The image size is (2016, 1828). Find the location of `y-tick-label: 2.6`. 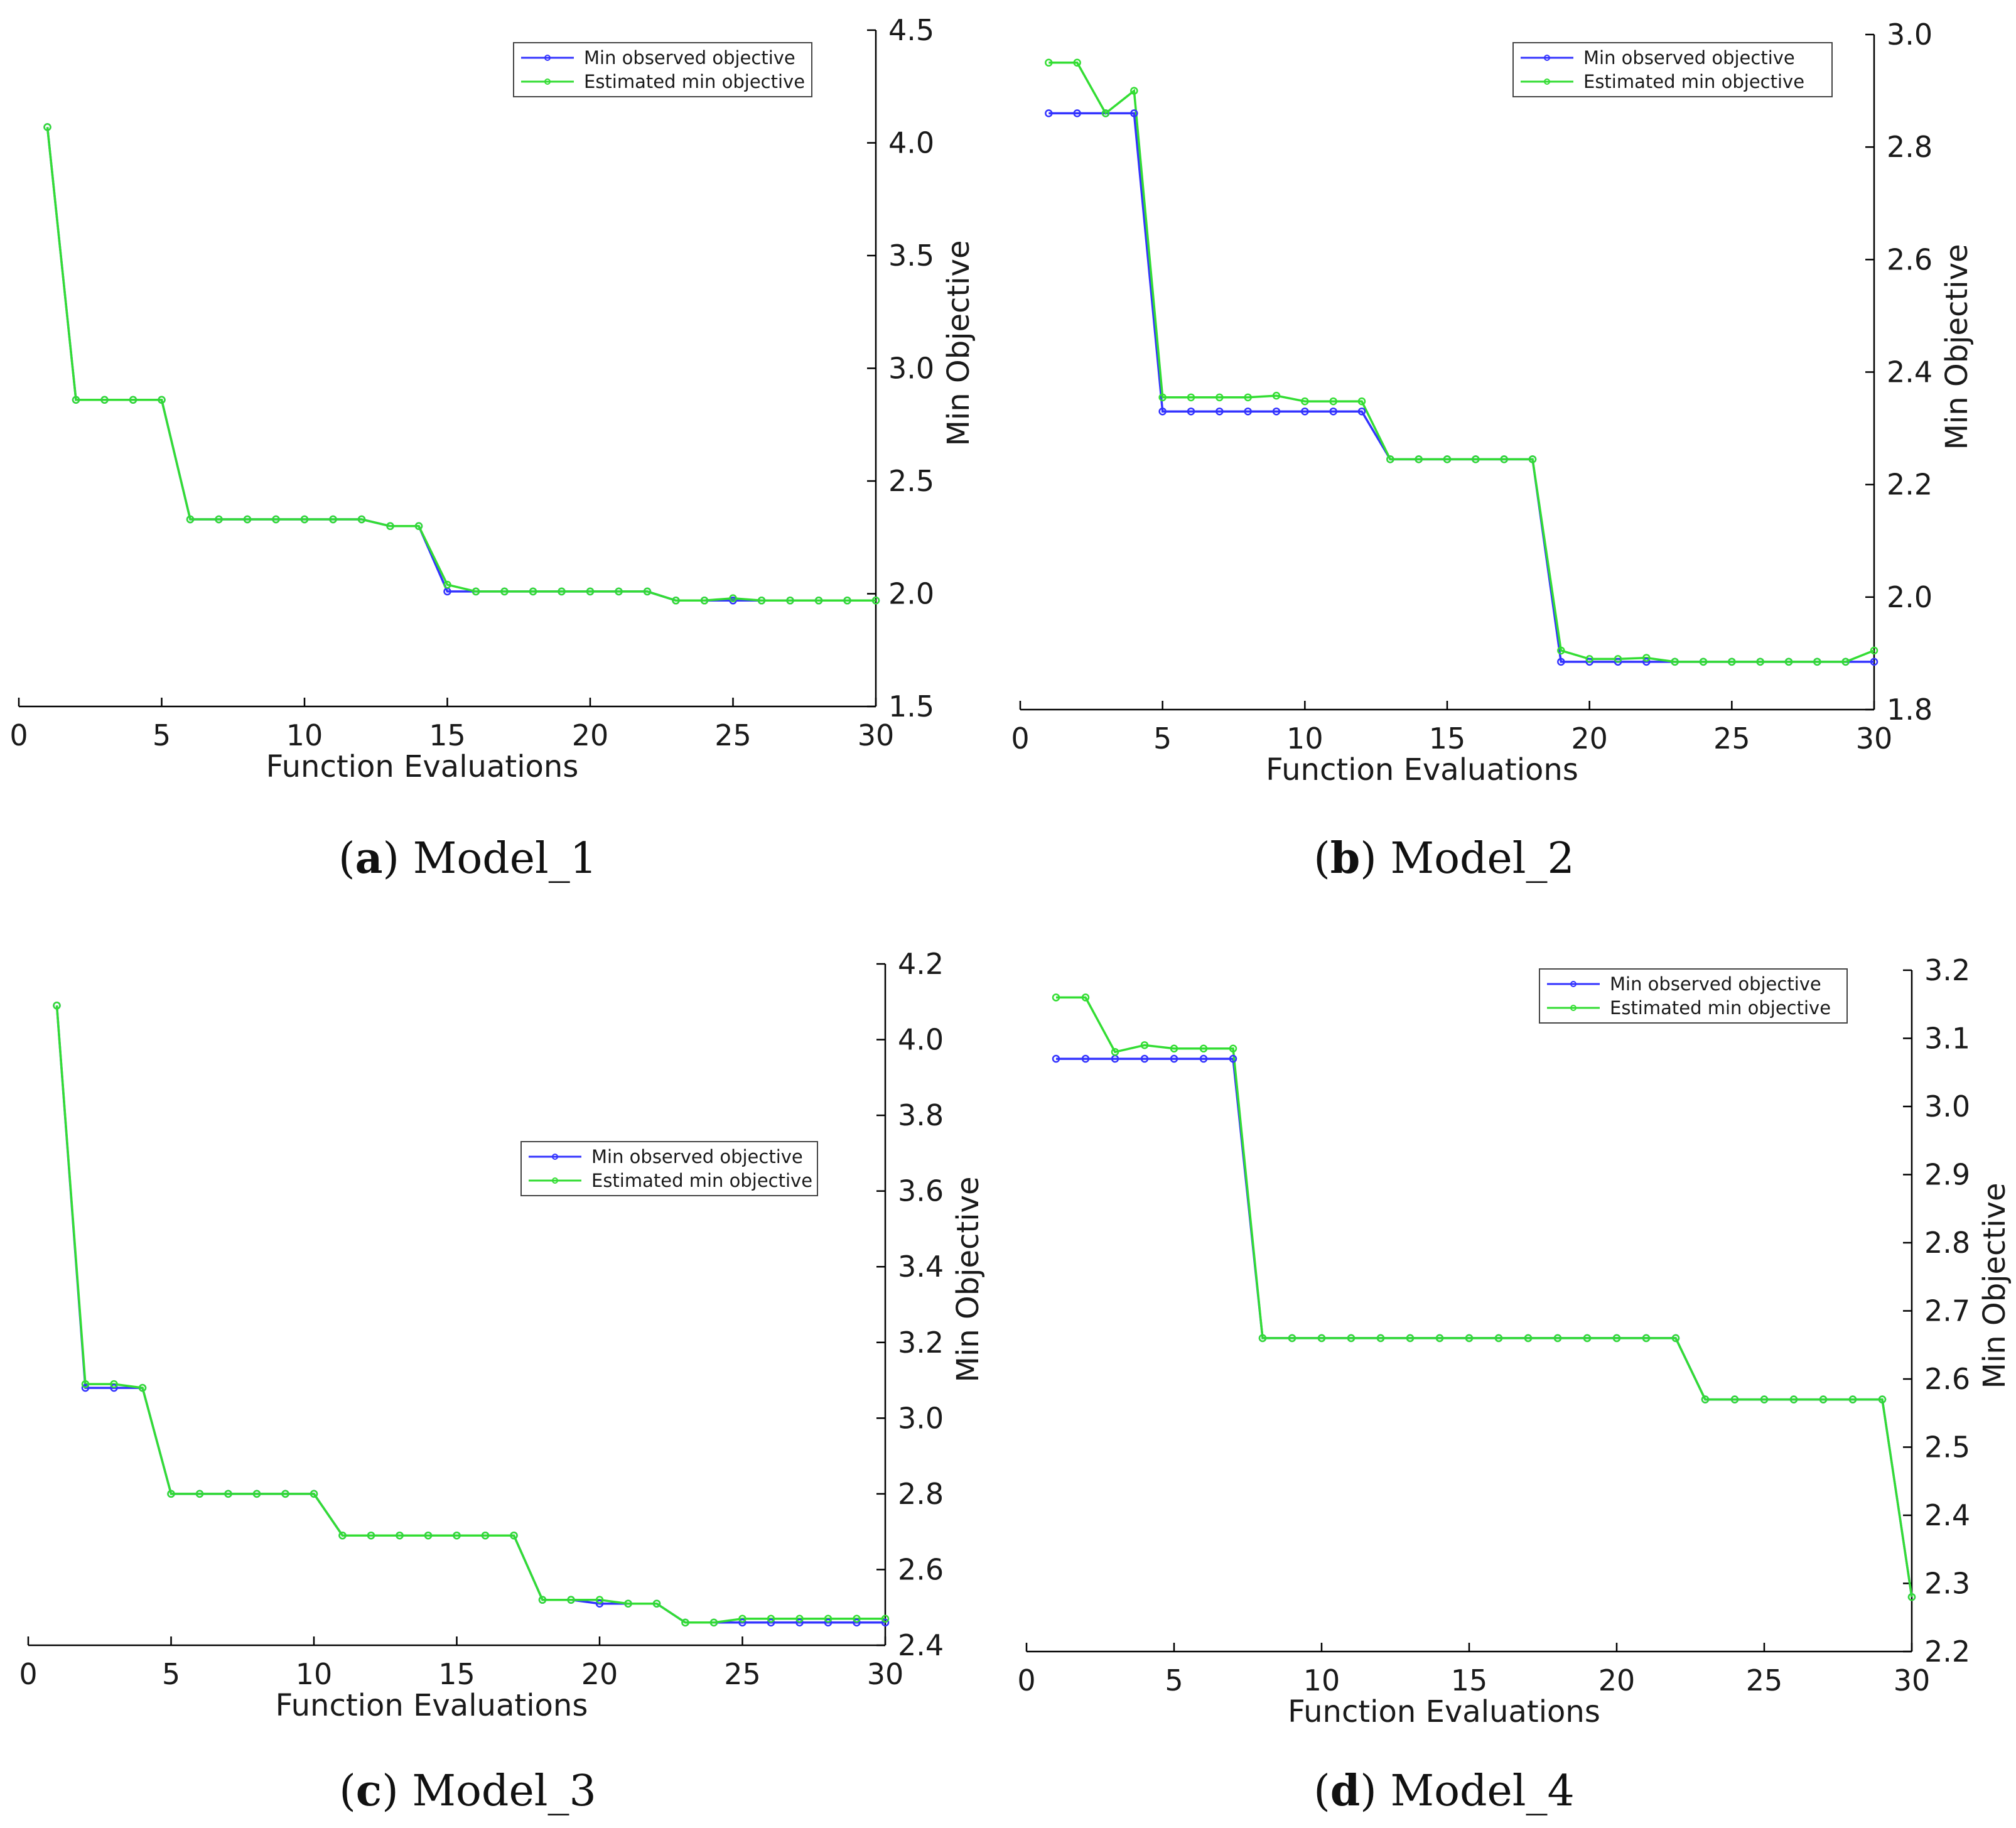

y-tick-label: 2.6 is located at coordinates (921, 1569).